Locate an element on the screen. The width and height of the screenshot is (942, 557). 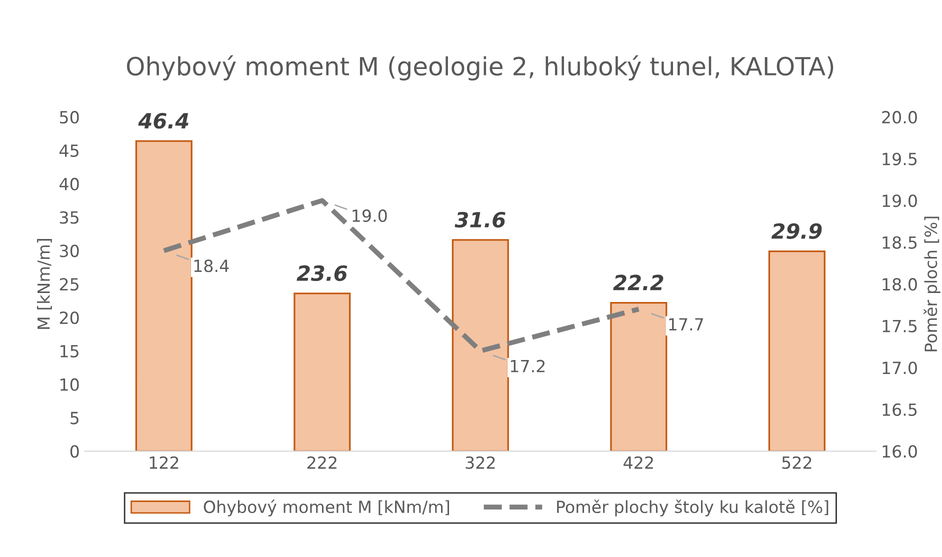
y2-tick-label: 18.5 is located at coordinates (899, 242).